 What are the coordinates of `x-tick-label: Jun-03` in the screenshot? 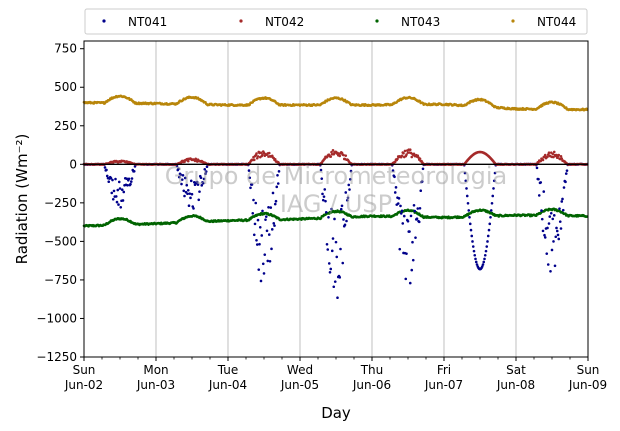 It's located at (155, 385).